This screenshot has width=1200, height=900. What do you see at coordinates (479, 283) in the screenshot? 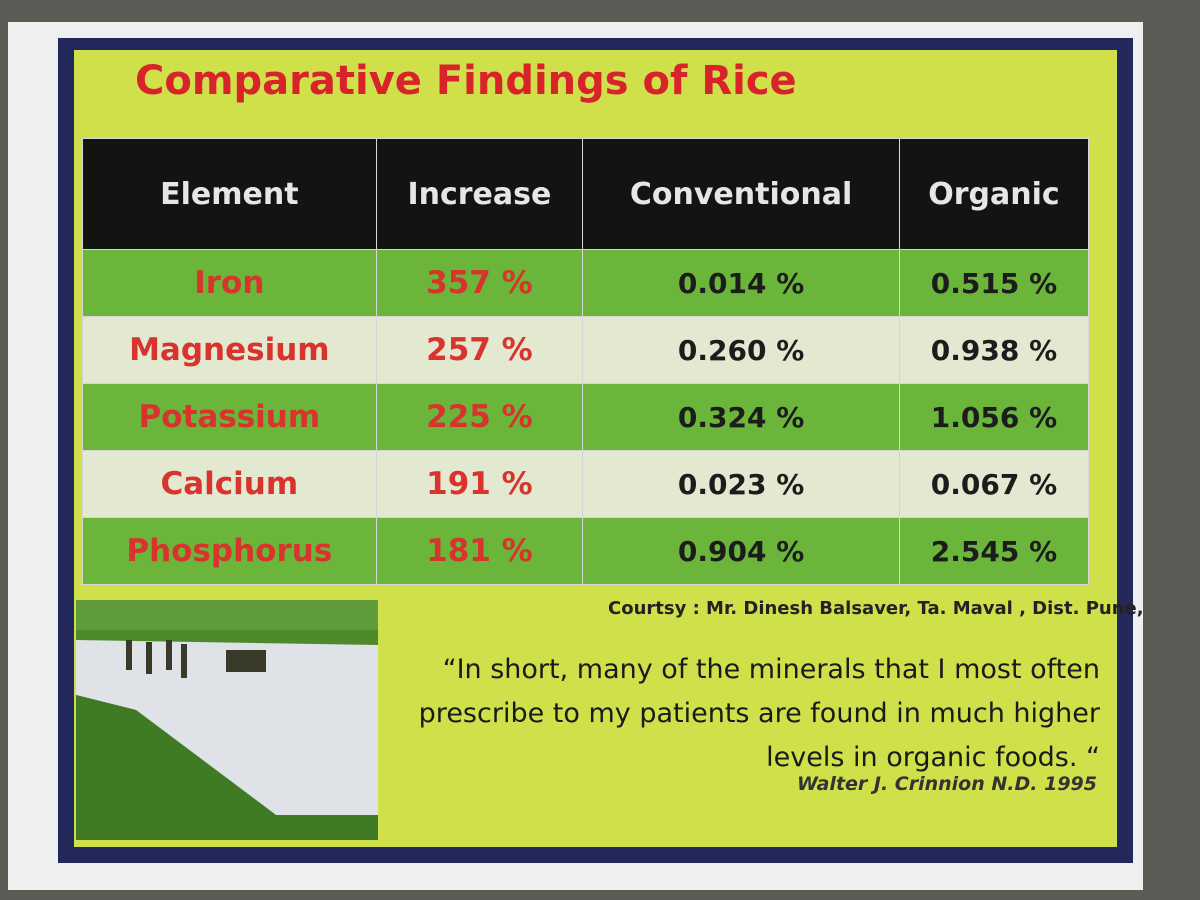
I see `table-cell: 357 %` at bounding box center [479, 283].